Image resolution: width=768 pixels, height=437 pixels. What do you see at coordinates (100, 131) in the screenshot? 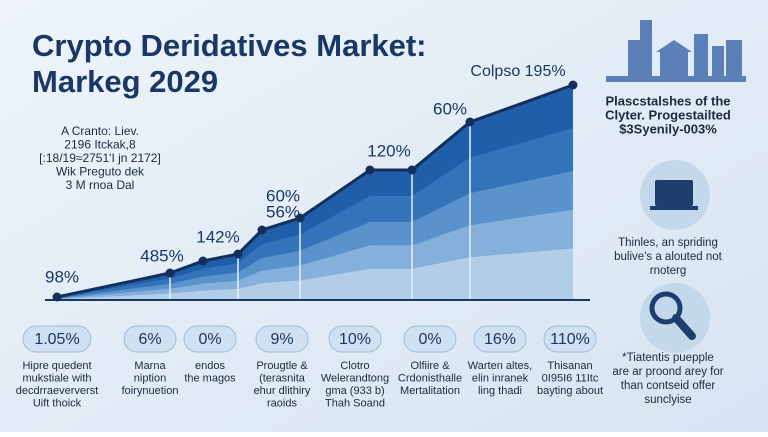
I see `note-line: A Cranto: Liev.` at bounding box center [100, 131].